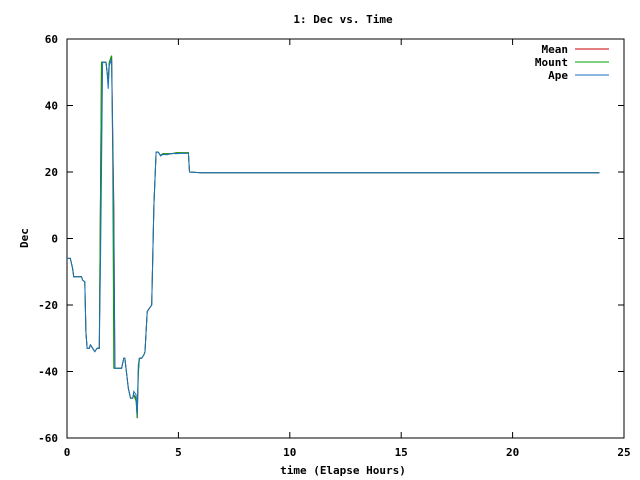 This screenshot has width=640, height=480. What do you see at coordinates (289, 452) in the screenshot?
I see `x-tick-label: 10` at bounding box center [289, 452].